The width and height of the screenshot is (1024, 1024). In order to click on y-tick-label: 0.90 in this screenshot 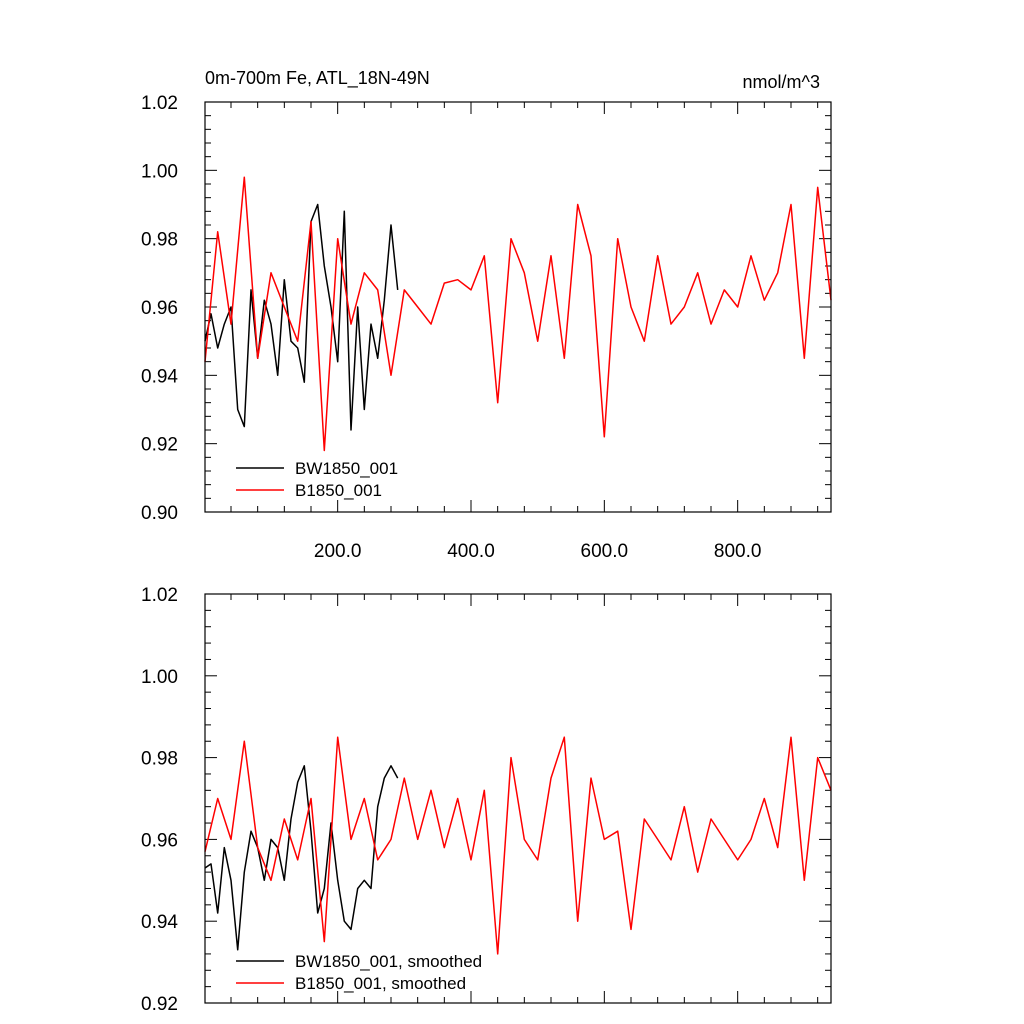, I will do `click(159, 513)`.